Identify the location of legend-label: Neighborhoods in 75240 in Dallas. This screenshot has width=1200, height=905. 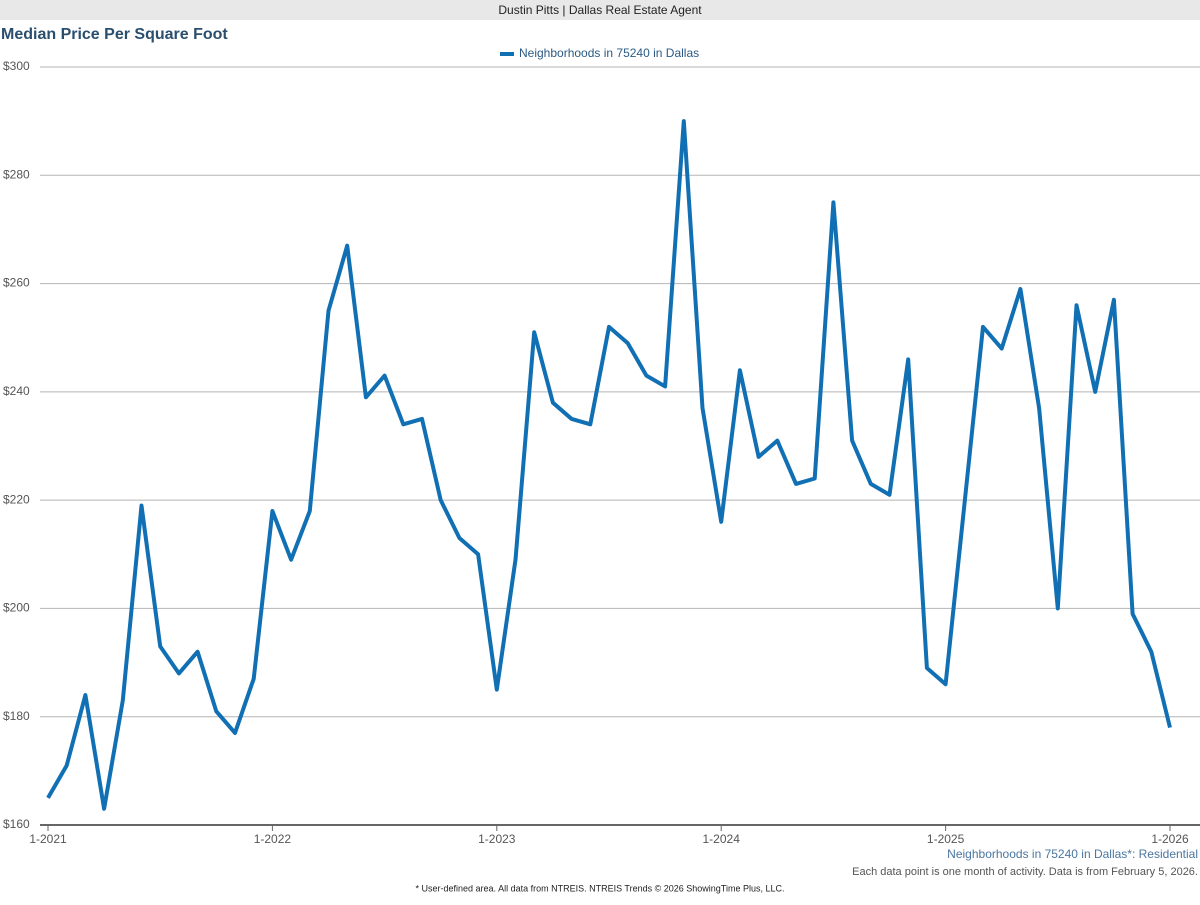
(609, 53).